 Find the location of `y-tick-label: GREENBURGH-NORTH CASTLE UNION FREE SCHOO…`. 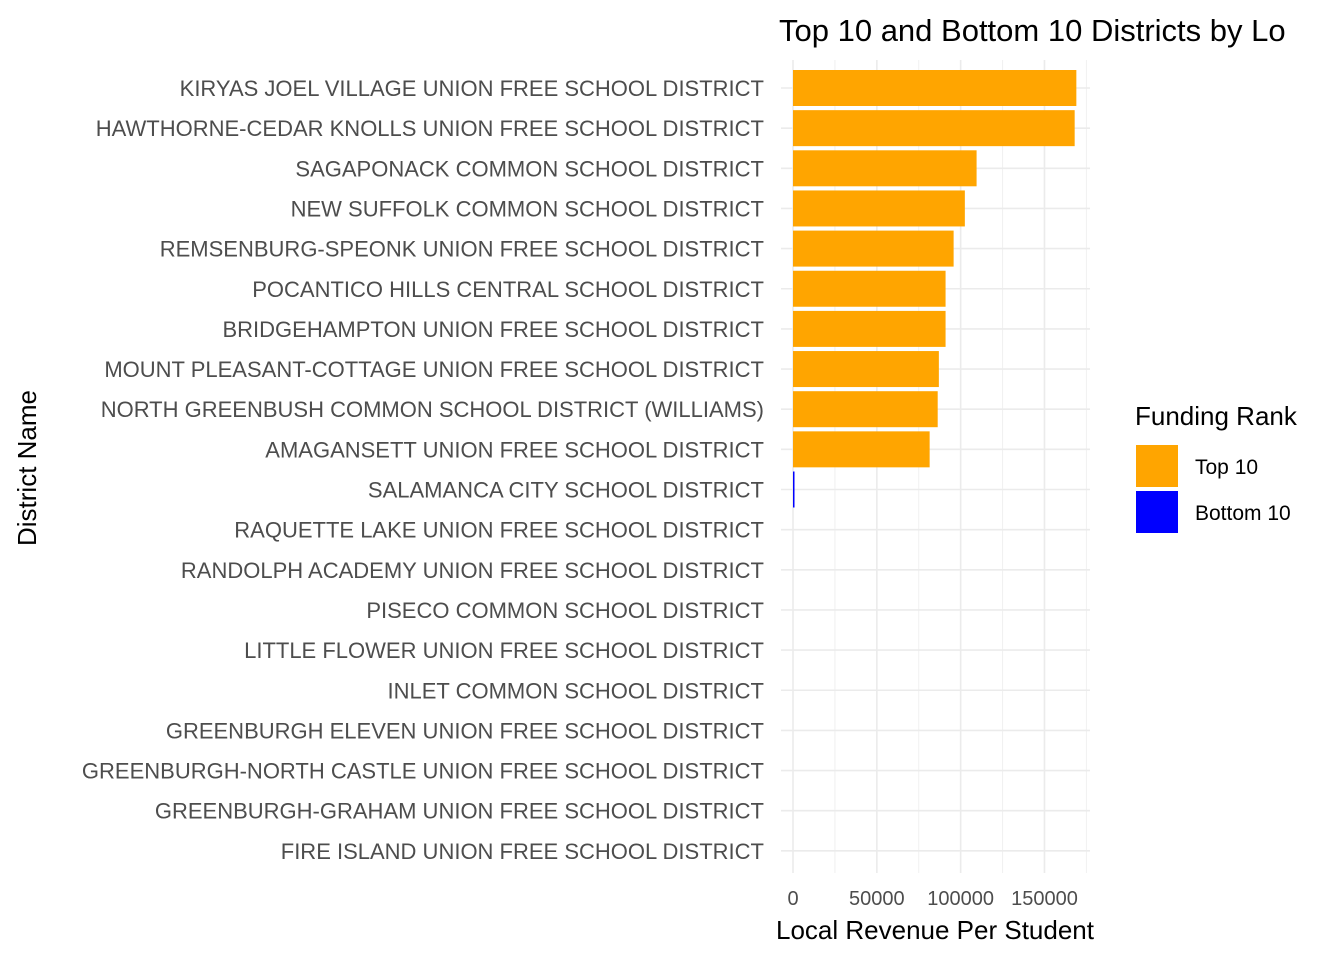

y-tick-label: GREENBURGH-NORTH CASTLE UNION FREE SCHOO… is located at coordinates (423, 771).